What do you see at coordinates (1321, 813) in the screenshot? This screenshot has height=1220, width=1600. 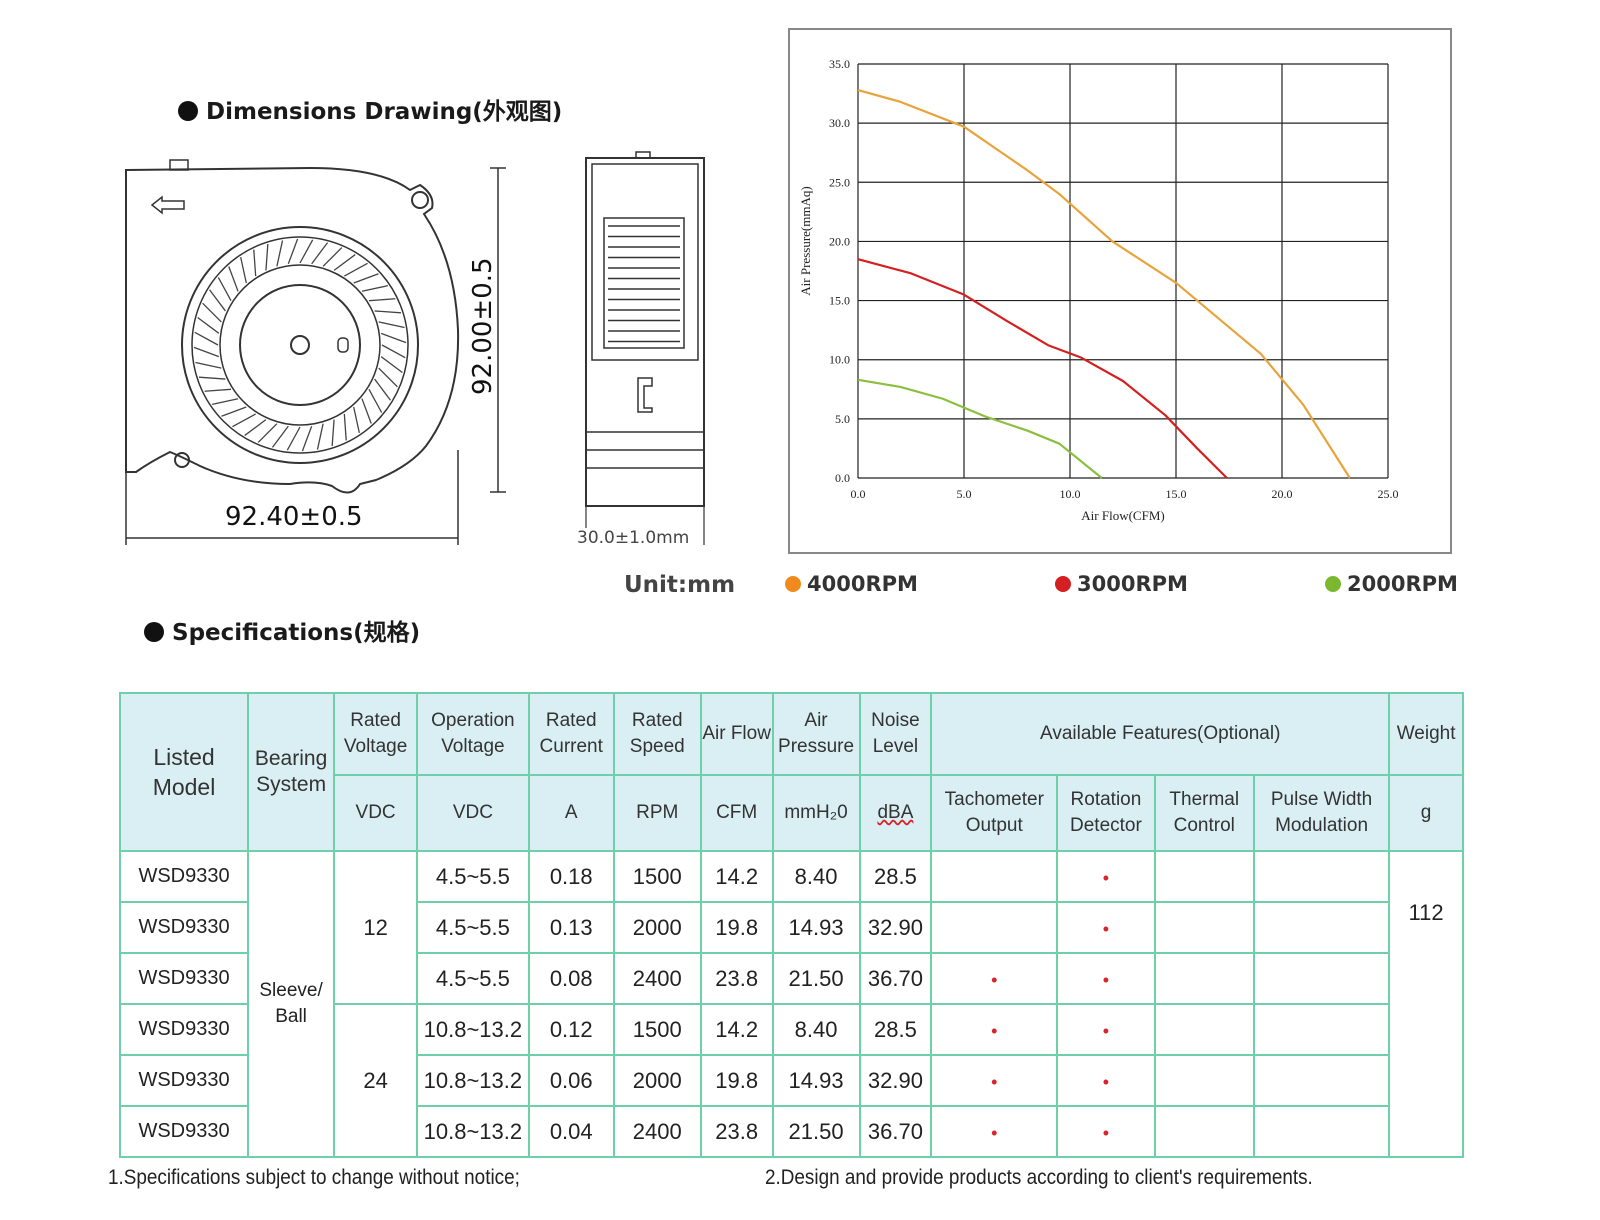 I see `feature-pwm: Pulse Width Modulation` at bounding box center [1321, 813].